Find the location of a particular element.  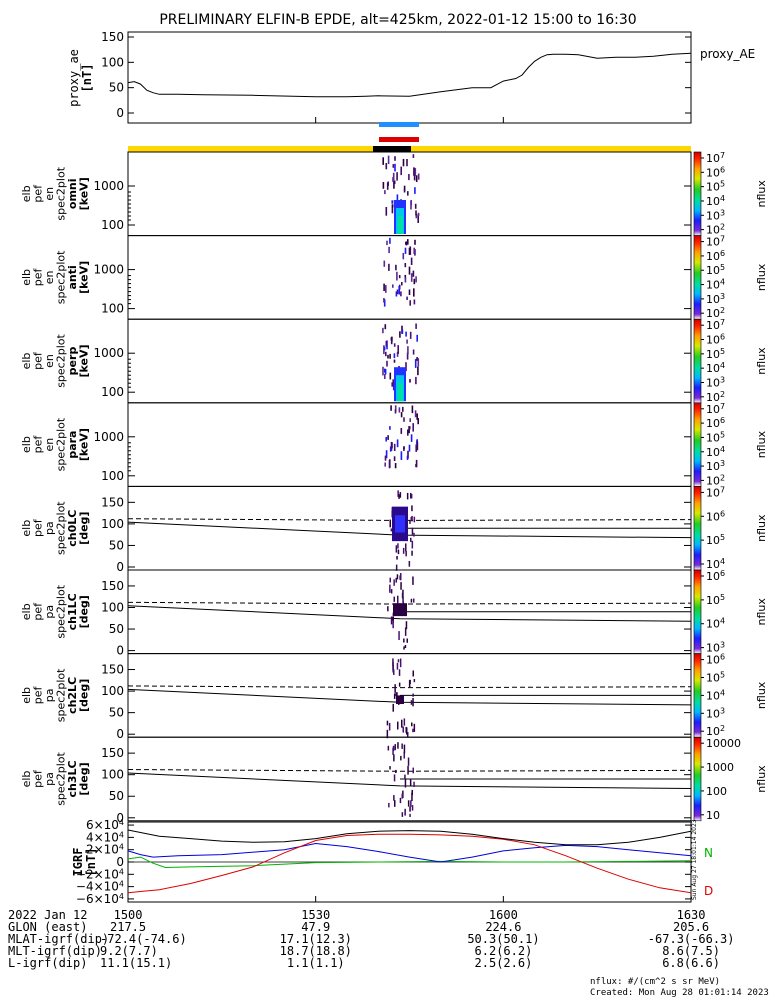

colorbar-tick-label: 10³ is located at coordinates (715, 382).